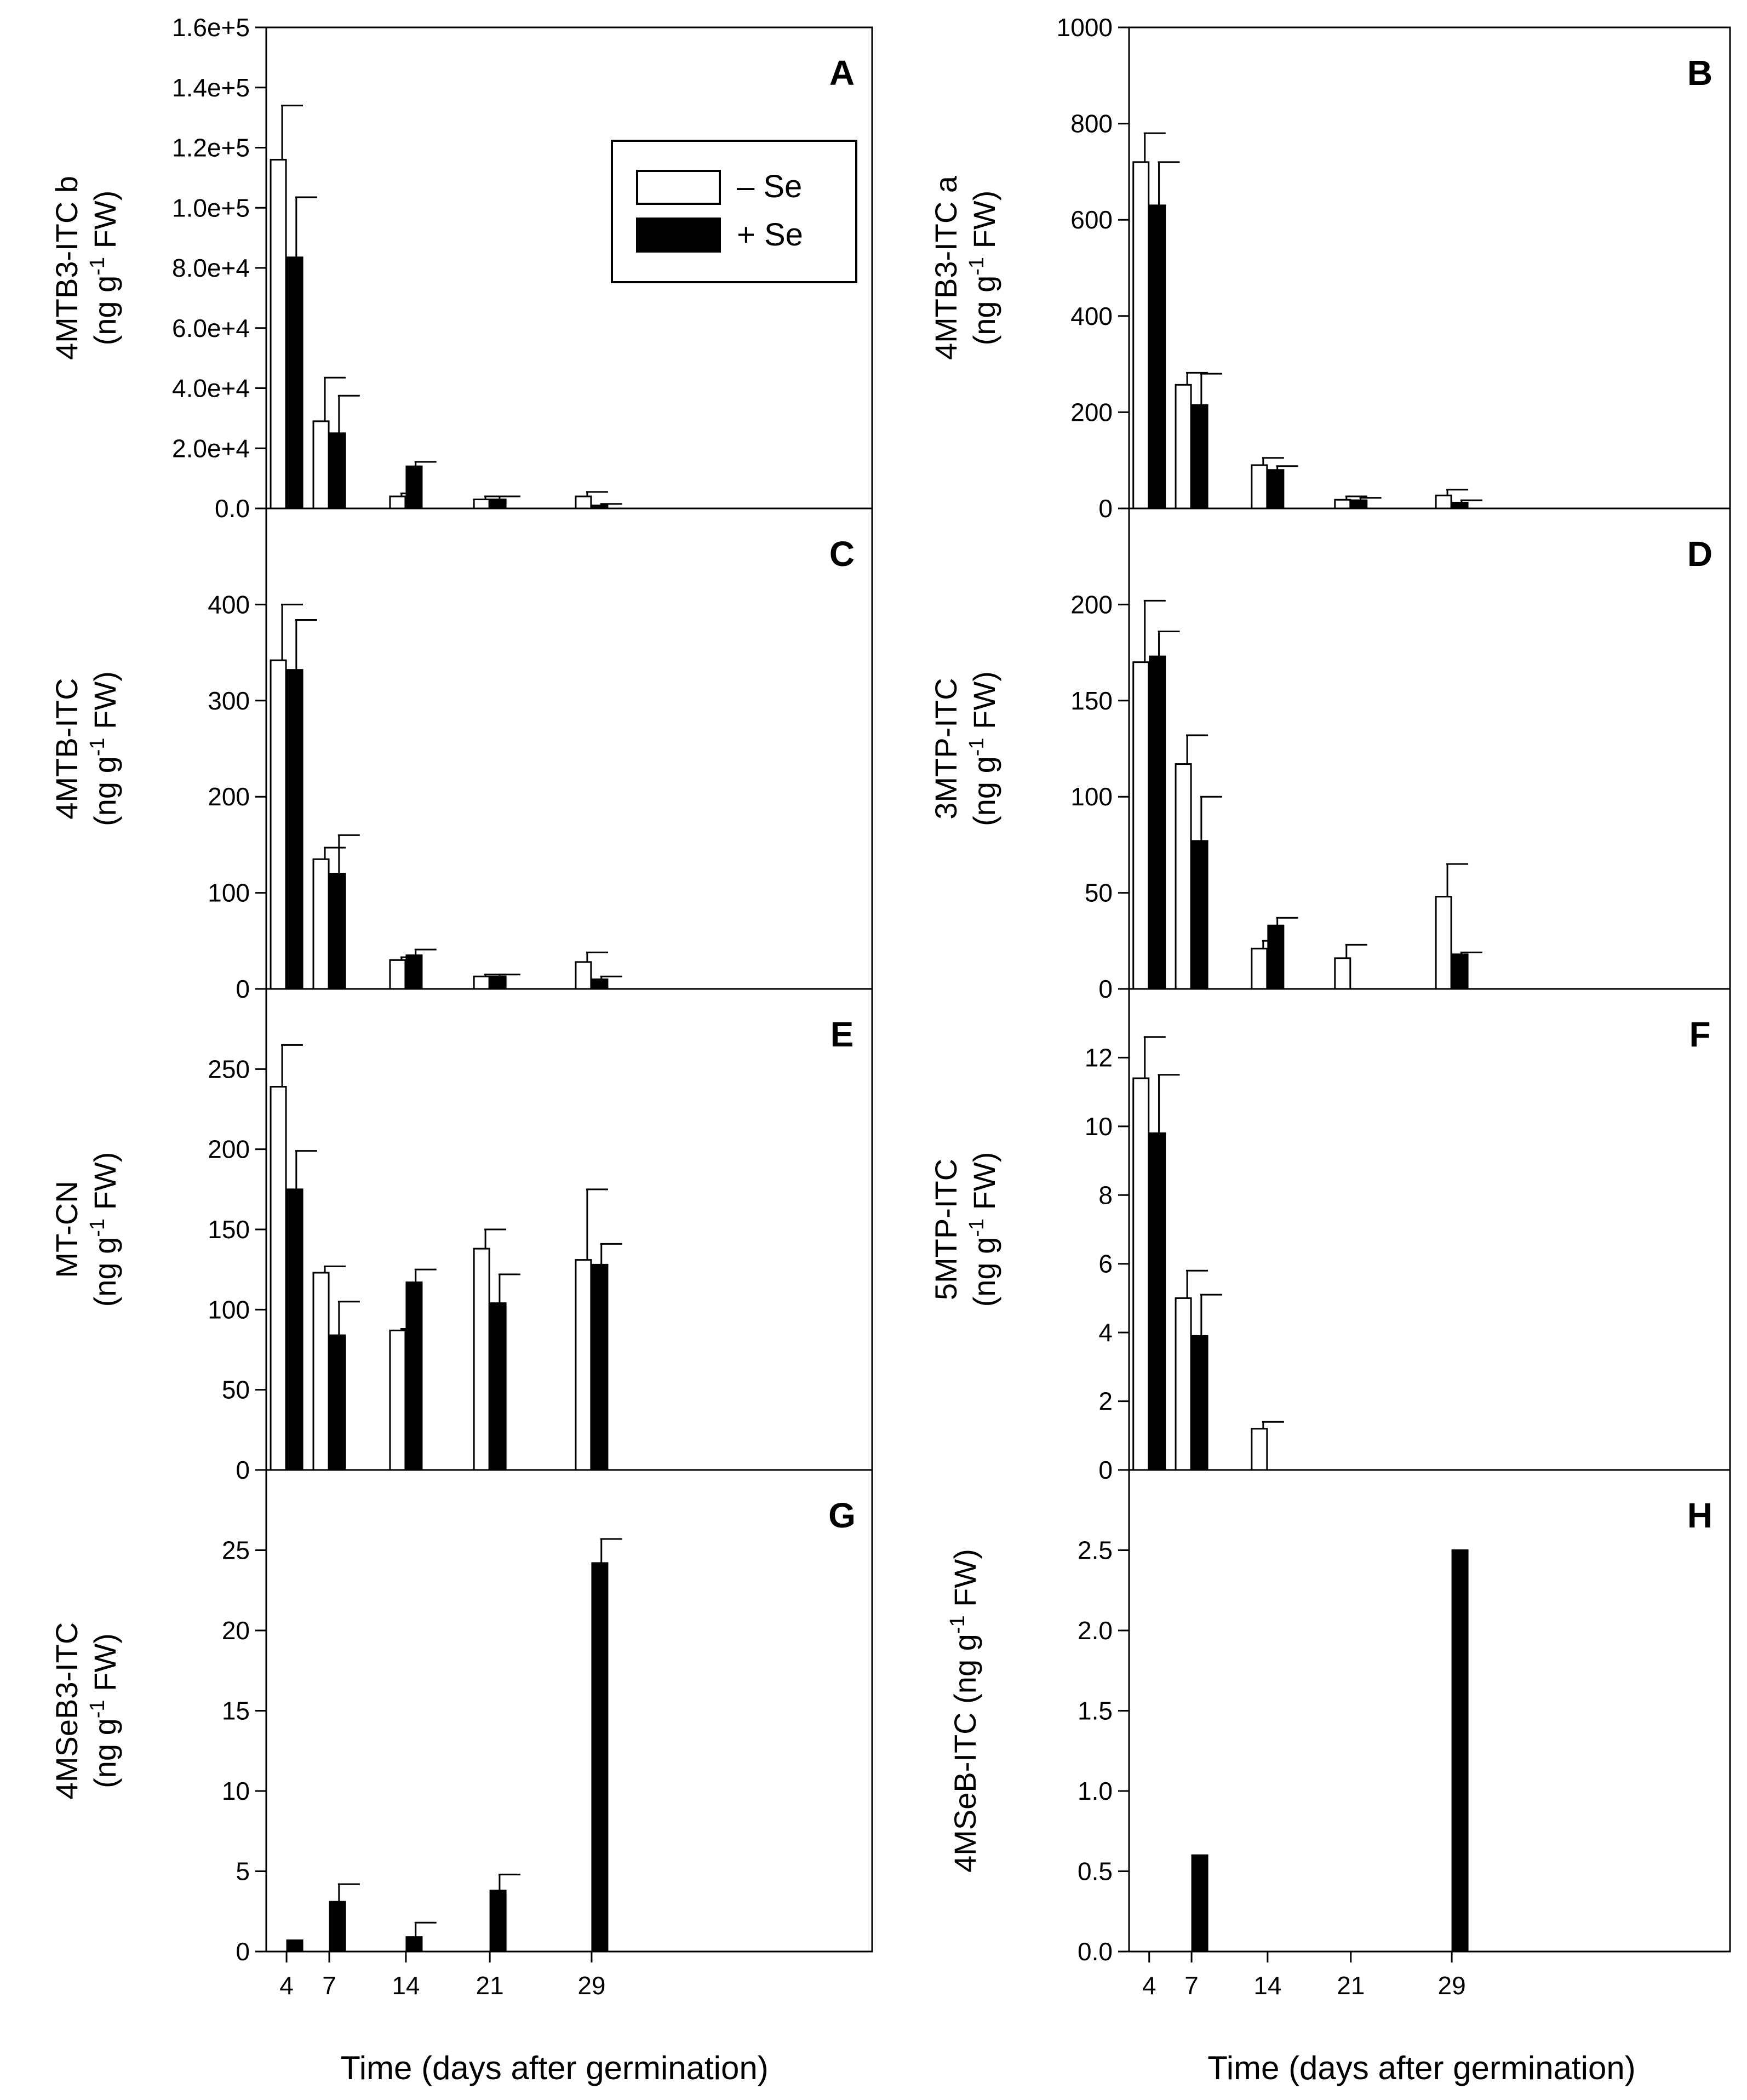 The height and width of the screenshot is (2100, 1747). Describe the element at coordinates (1095, 1711) in the screenshot. I see `y-tick-label: 1.5` at that location.